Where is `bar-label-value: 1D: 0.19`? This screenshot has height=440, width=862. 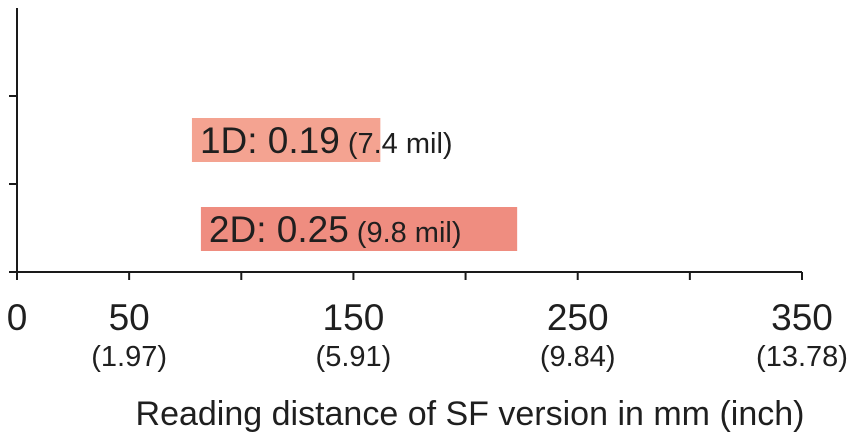 bar-label-value: 1D: 0.19 is located at coordinates (270, 140).